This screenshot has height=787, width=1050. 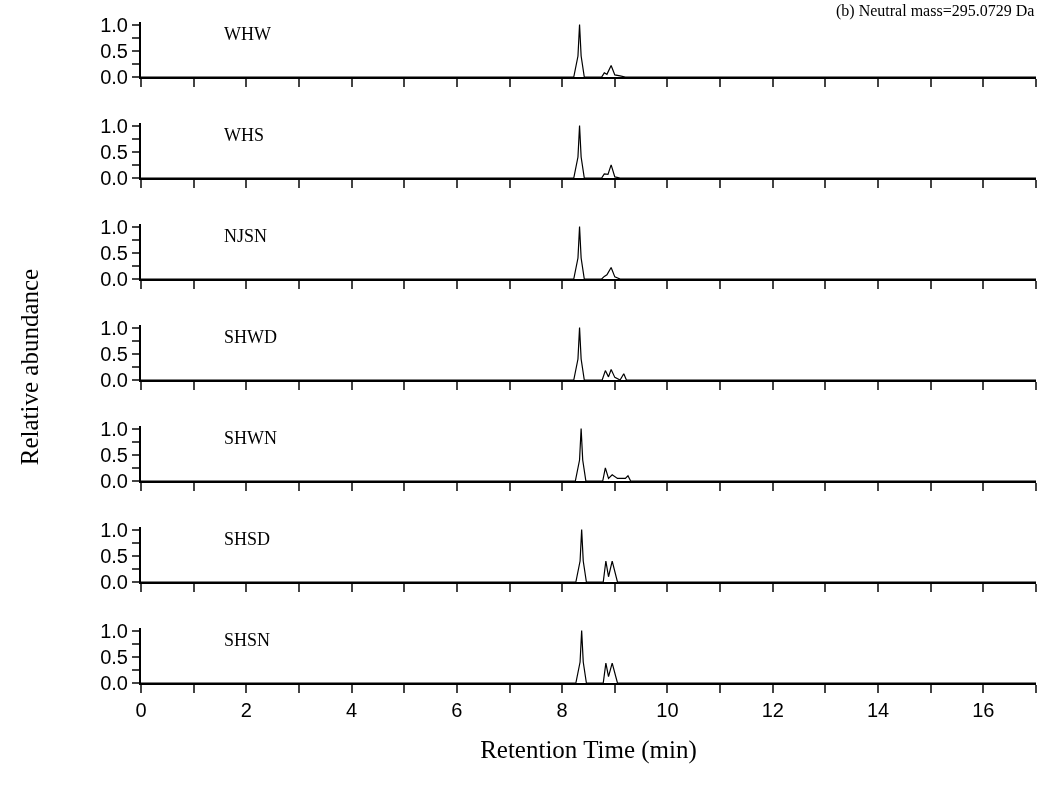 What do you see at coordinates (562, 710) in the screenshot?
I see `x-tick-label: 8` at bounding box center [562, 710].